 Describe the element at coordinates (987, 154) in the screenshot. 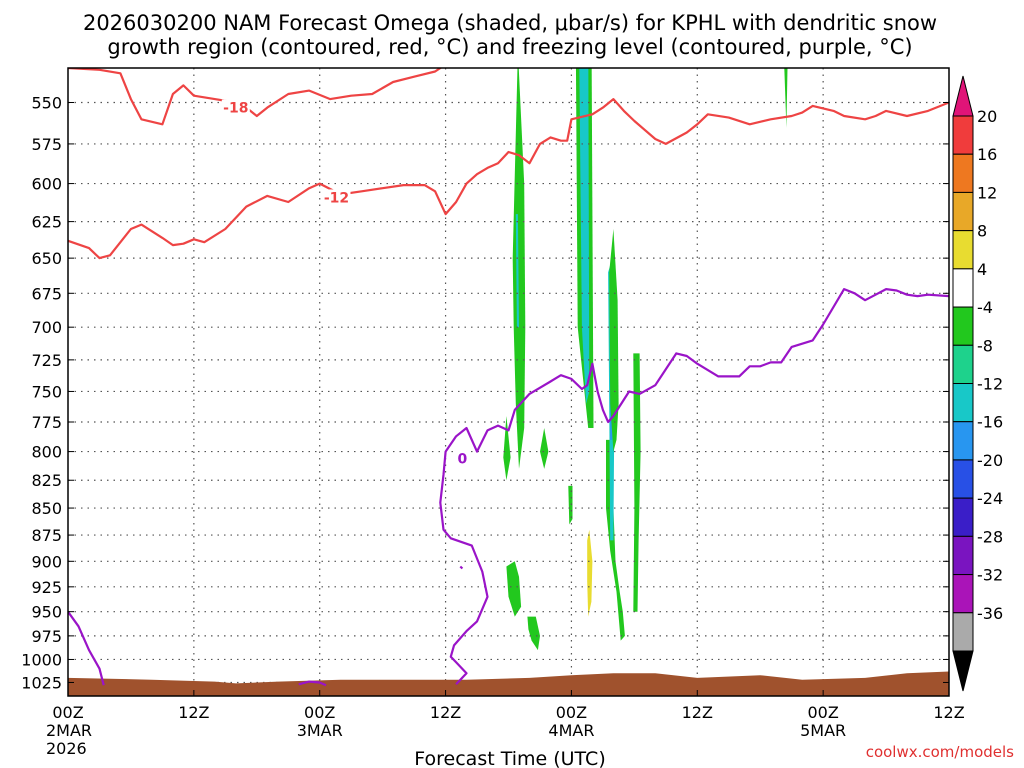

I see `colorbar-label-1: 16` at that location.